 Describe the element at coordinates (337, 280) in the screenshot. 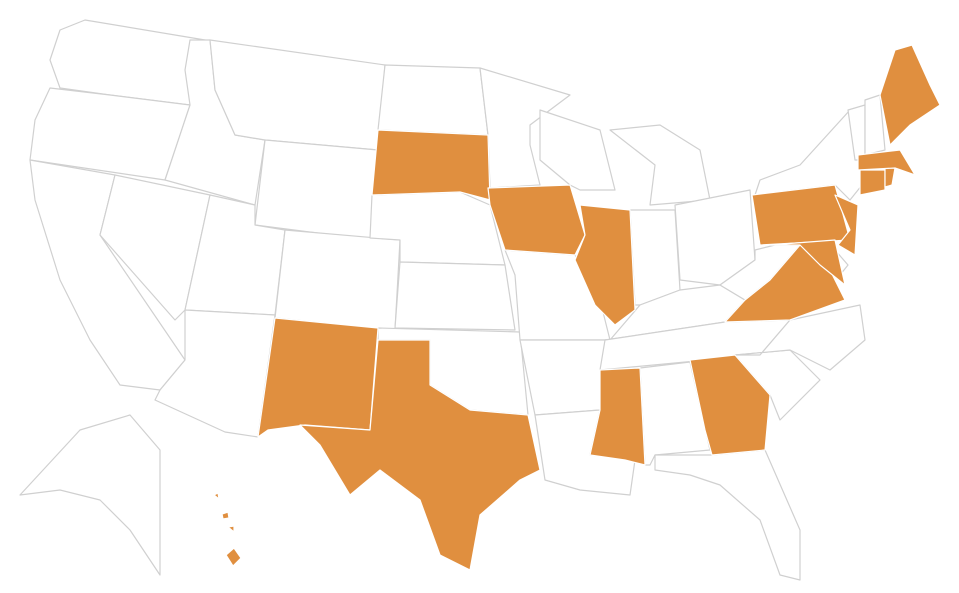

I see `state-co` at that location.